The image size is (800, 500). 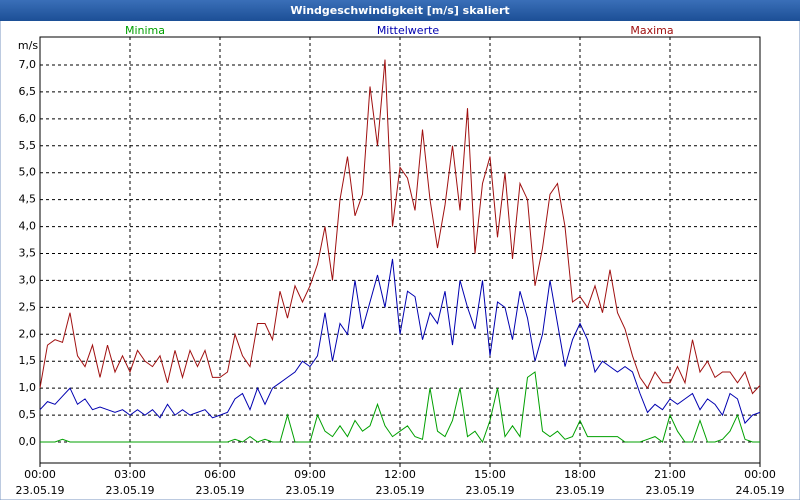 What do you see at coordinates (28, 91) in the screenshot?
I see `y-tick-label: 6,5` at bounding box center [28, 91].